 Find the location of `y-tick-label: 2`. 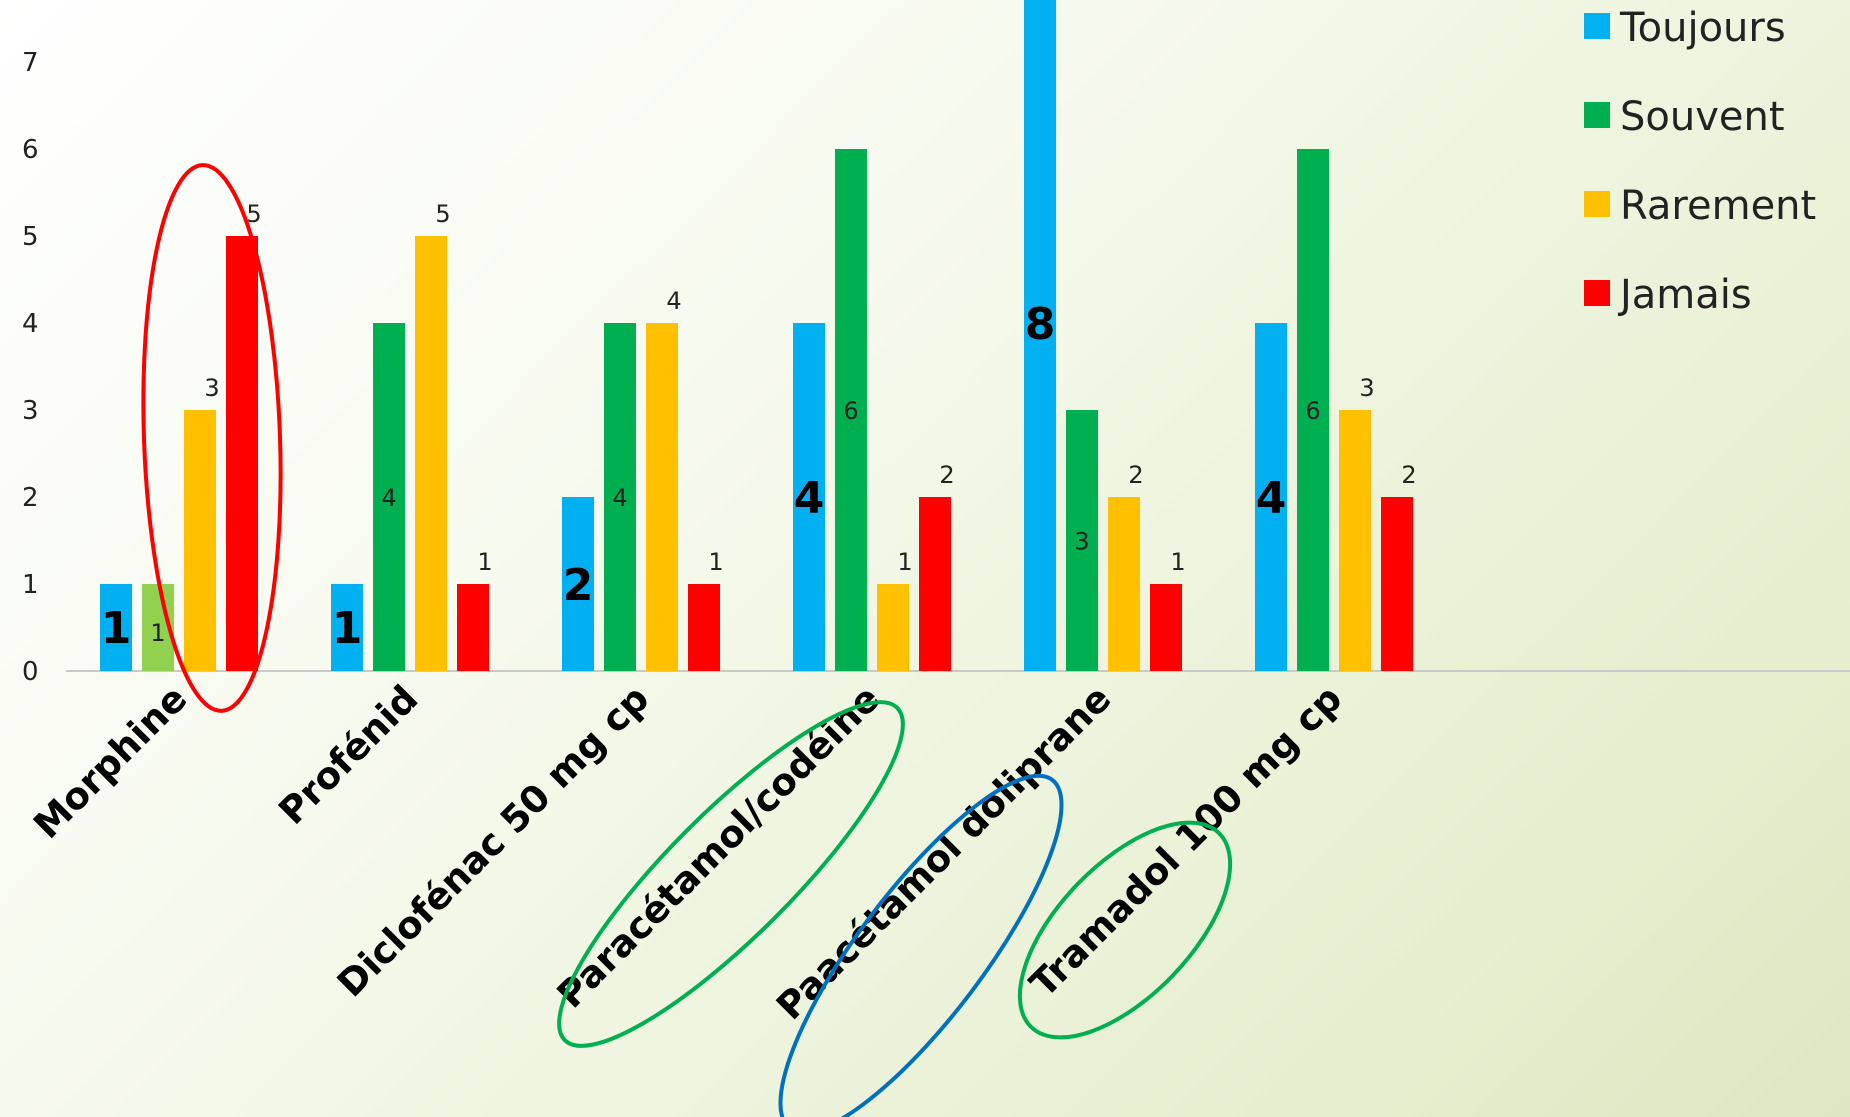

y-tick-label: 2 is located at coordinates (30, 498).